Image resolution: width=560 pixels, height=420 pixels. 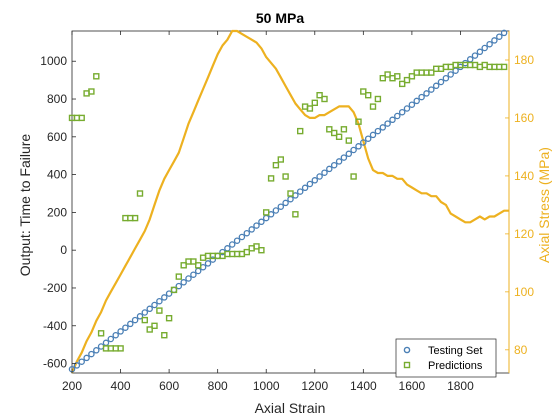 I want to click on legend-box, so click(x=446, y=358).